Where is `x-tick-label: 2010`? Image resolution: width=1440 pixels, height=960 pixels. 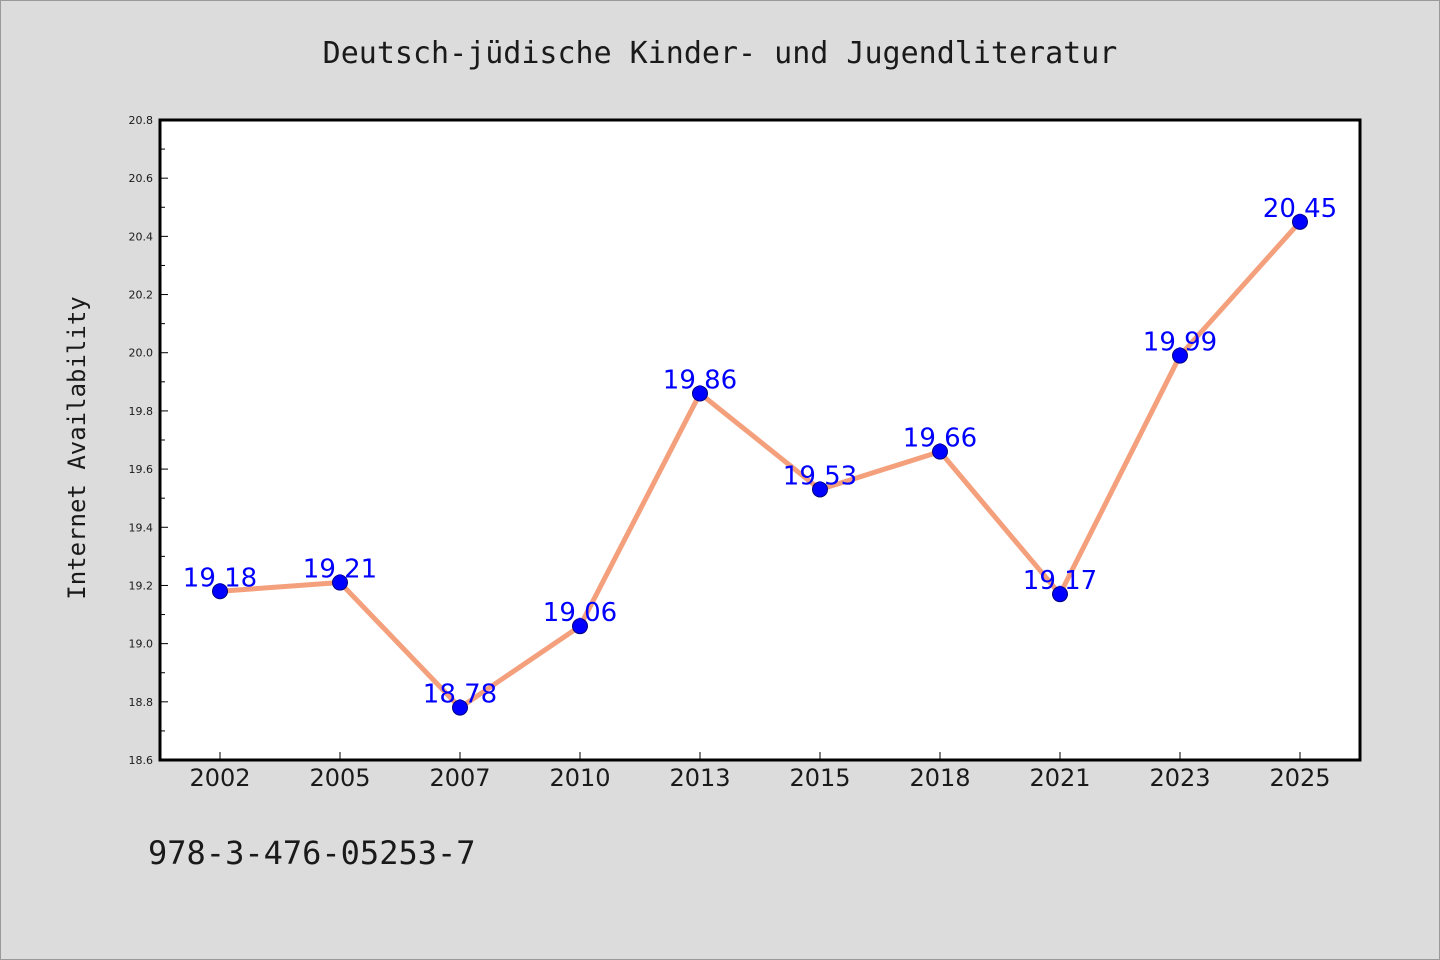
x-tick-label: 2010 is located at coordinates (579, 778).